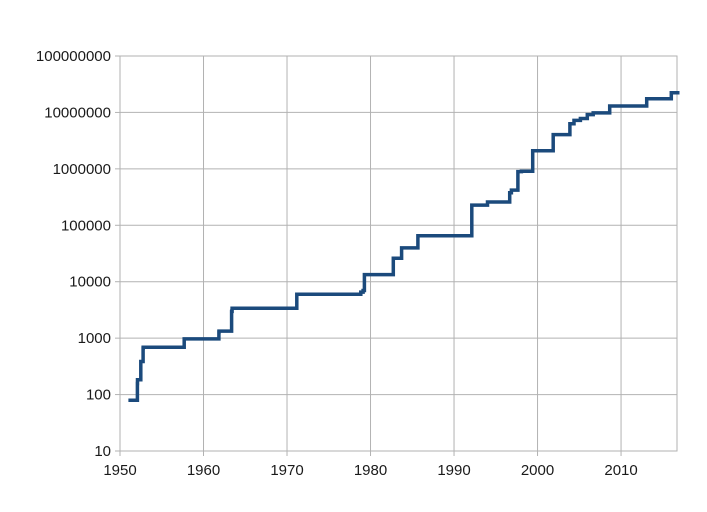  What do you see at coordinates (77, 112) in the screenshot?
I see `y-axis-tick-label: 10000000` at bounding box center [77, 112].